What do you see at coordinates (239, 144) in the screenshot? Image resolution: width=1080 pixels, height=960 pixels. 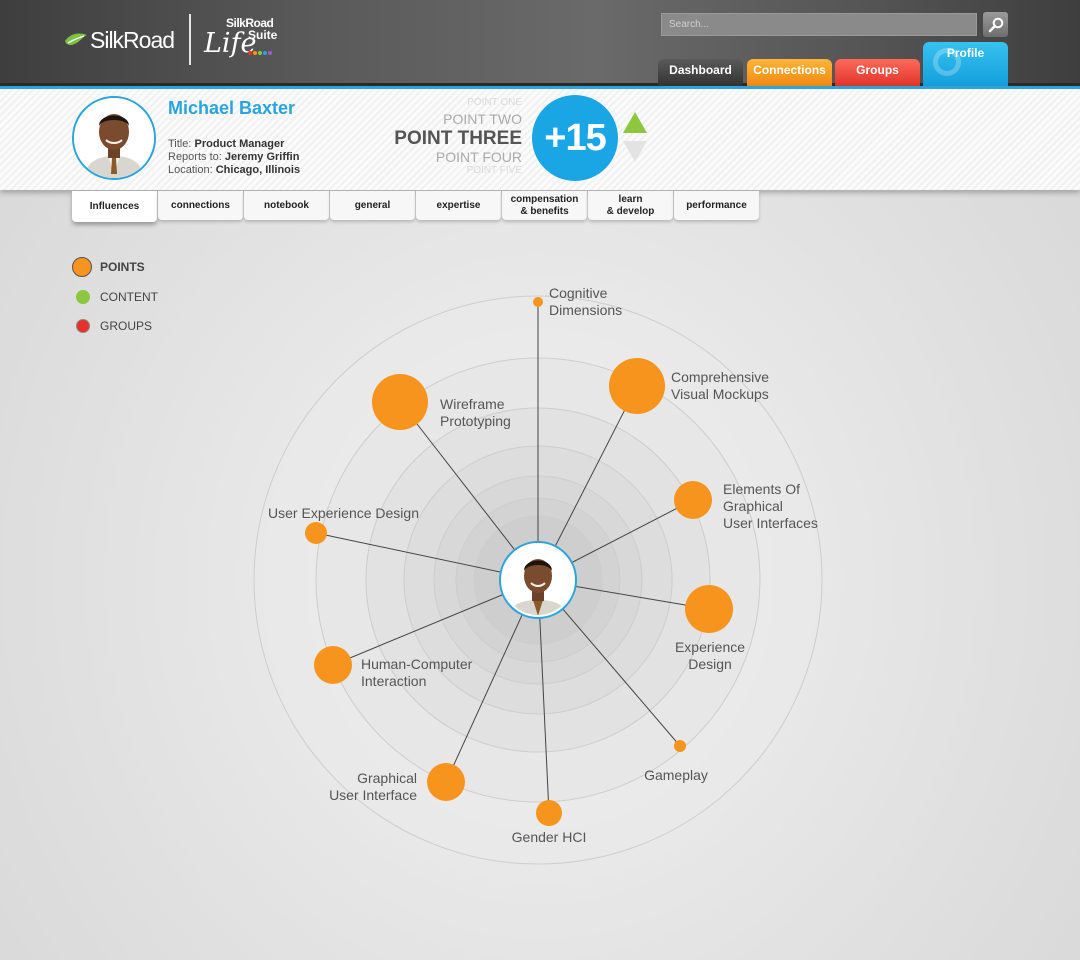 I see `title-value: Product Manager` at bounding box center [239, 144].